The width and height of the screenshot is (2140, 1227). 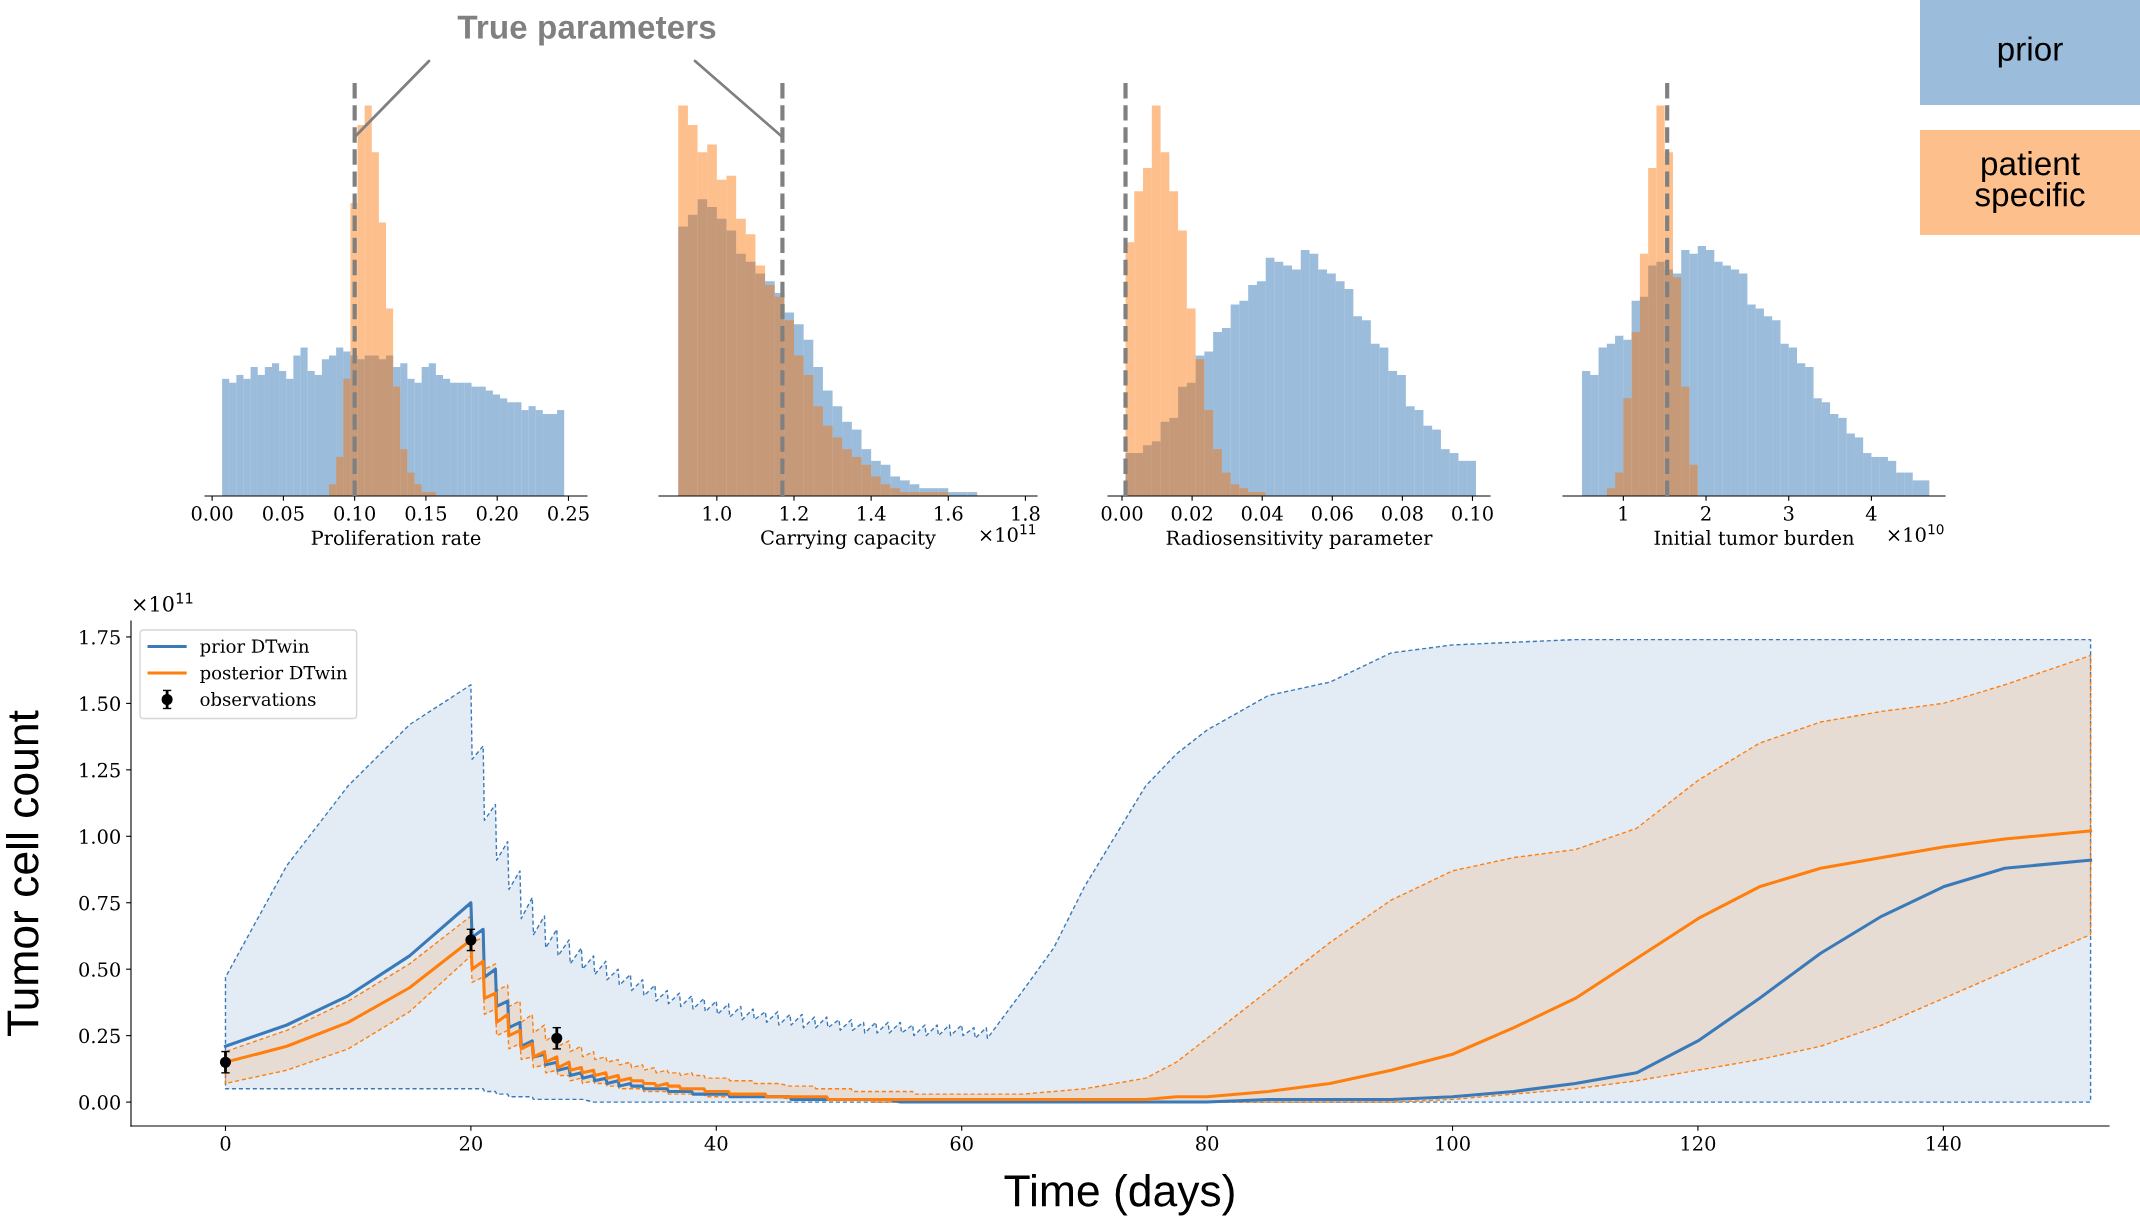 What do you see at coordinates (258, 699) in the screenshot?
I see `legend-label: observations` at bounding box center [258, 699].